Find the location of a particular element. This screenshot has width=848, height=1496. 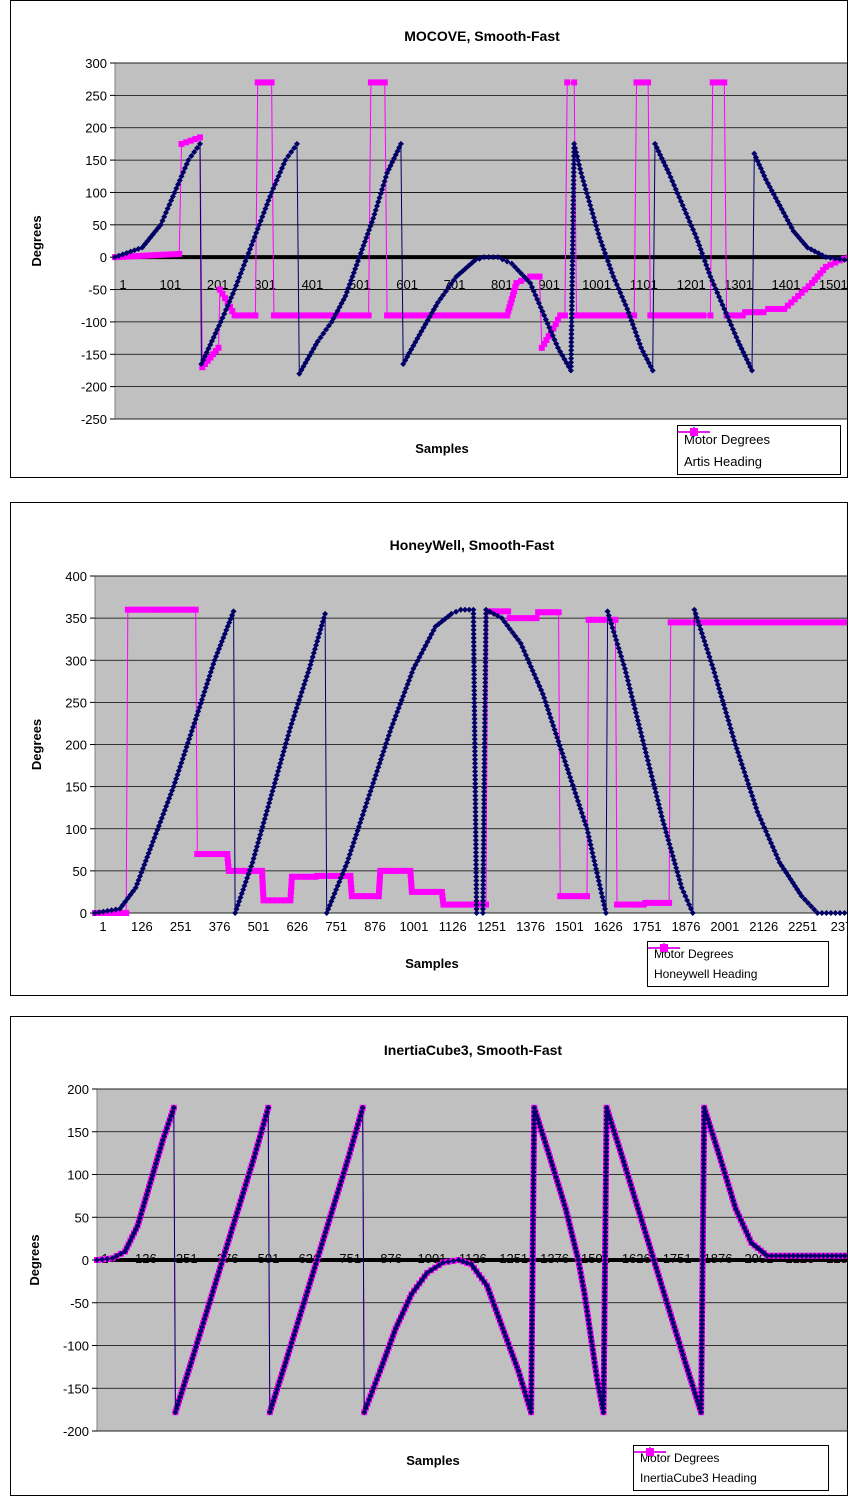

y-tick-label: -100 is located at coordinates (94, 322).